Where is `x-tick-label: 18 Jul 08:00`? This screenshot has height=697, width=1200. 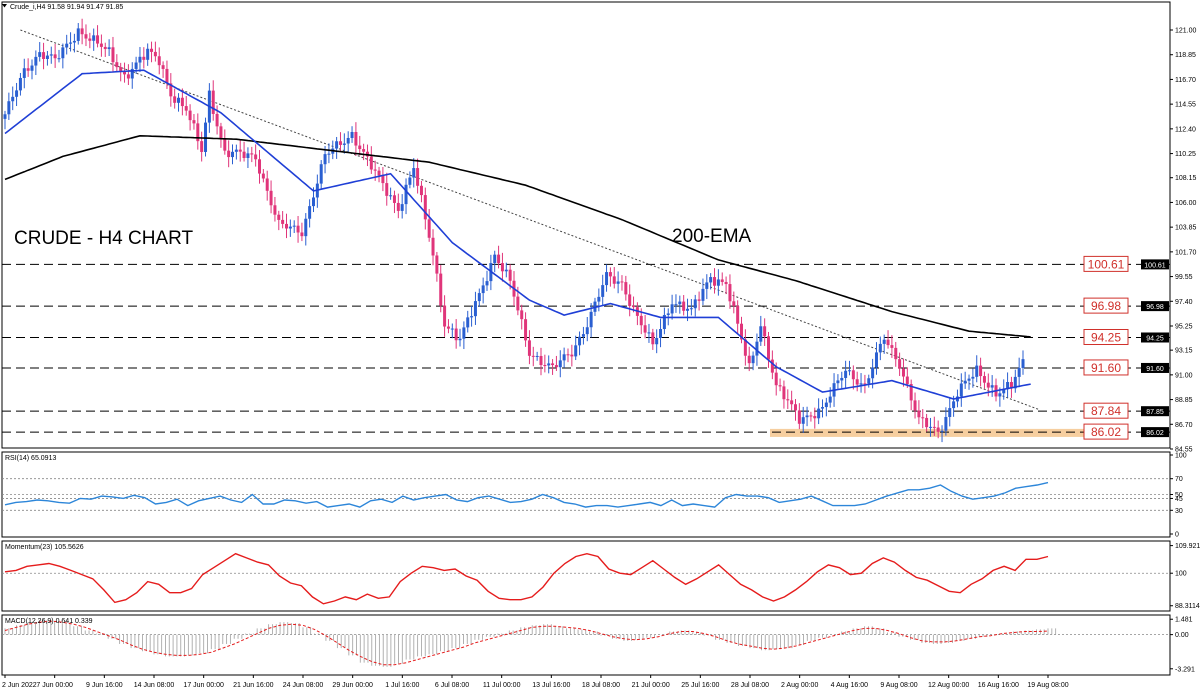
x-tick-label: 18 Jul 08:00 is located at coordinates (601, 685).